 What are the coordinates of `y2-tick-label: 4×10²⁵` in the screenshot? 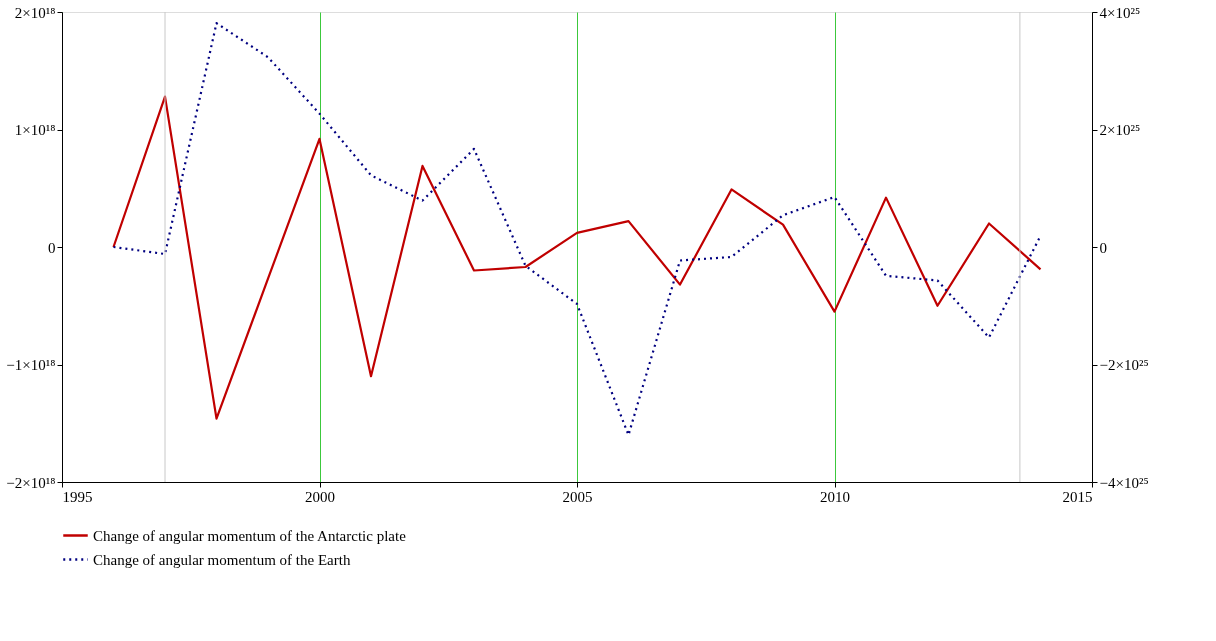 It's located at (1120, 12).